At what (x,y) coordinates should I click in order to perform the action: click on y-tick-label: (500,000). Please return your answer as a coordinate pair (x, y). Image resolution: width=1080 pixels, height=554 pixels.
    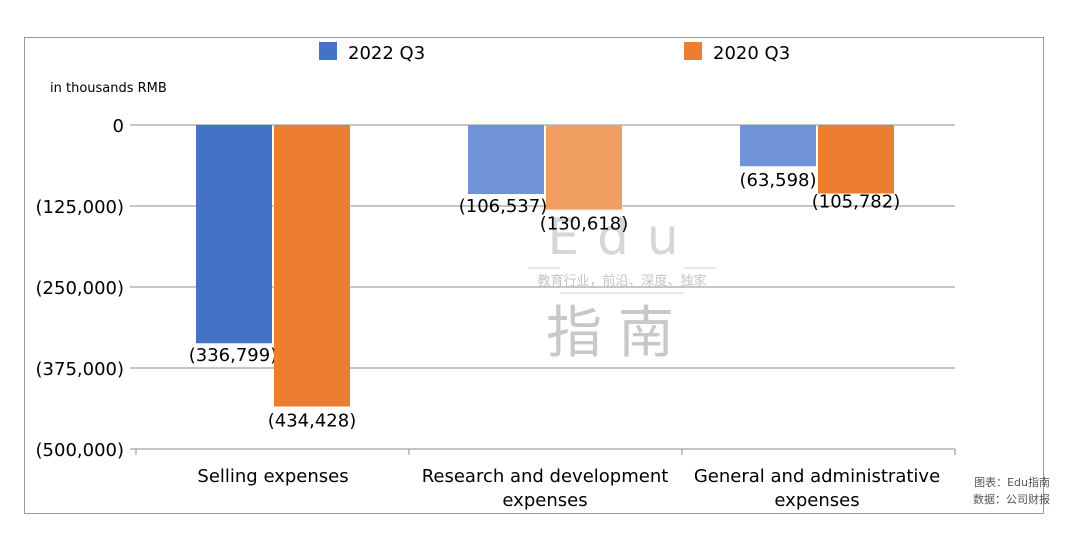
    Looking at the image, I should click on (80, 450).